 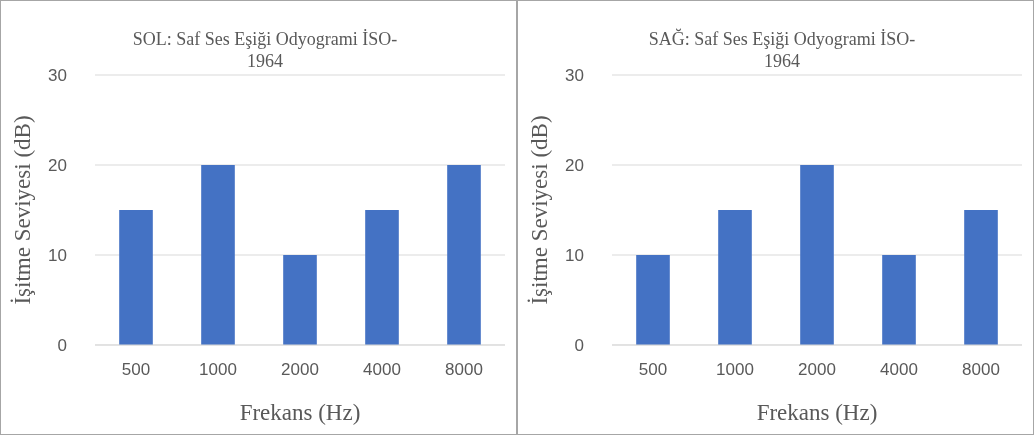 I want to click on chart-title: SAĞ: Saf Ses Eşiği Odyogrami İSO-1964, so click(x=782, y=49).